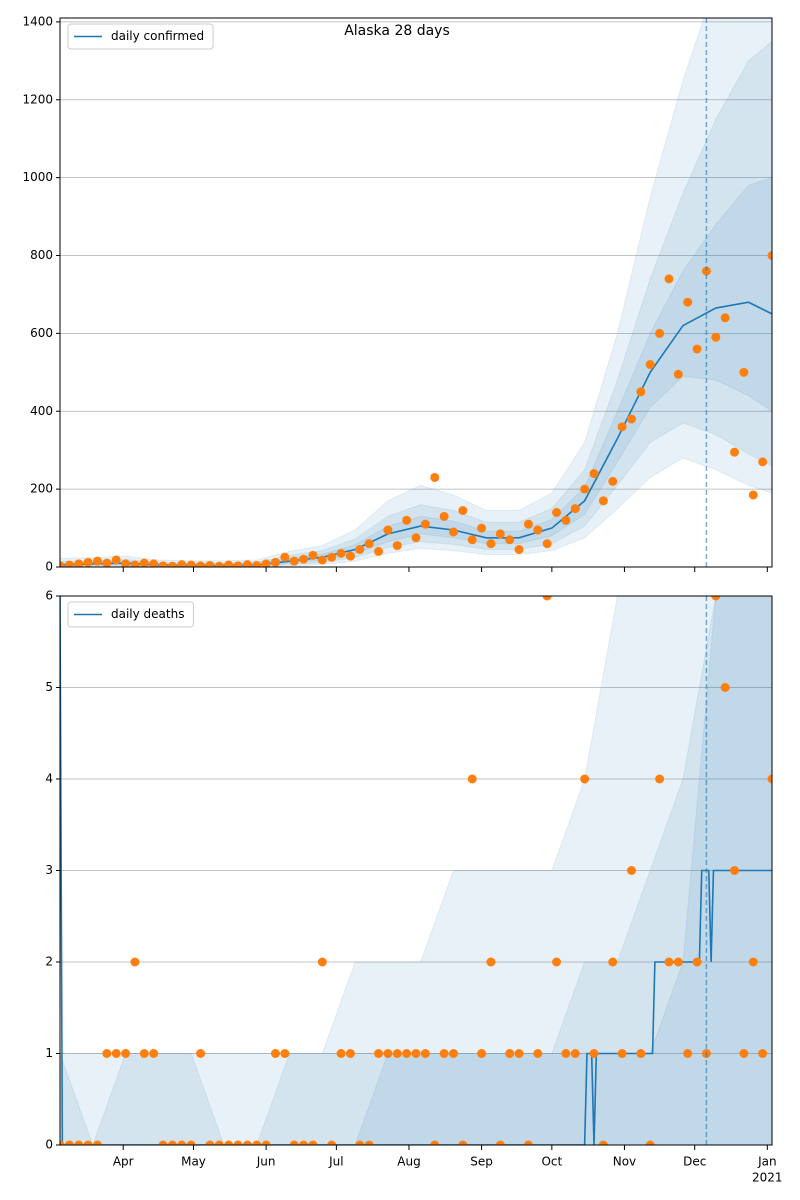 The height and width of the screenshot is (1200, 800). Describe the element at coordinates (49, 962) in the screenshot. I see `y-tick-label: 2` at that location.